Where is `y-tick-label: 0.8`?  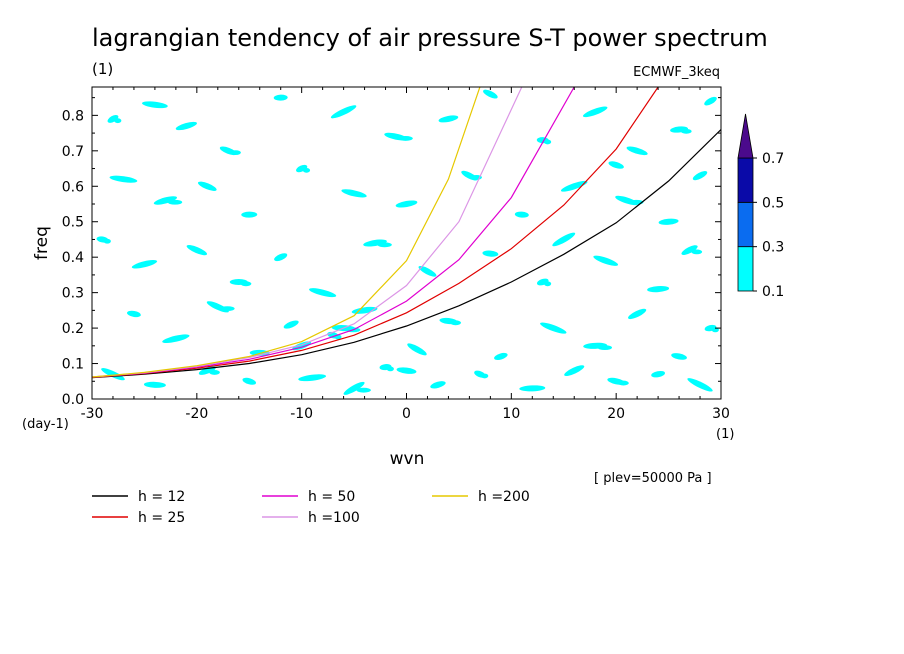
y-tick-label: 0.8 is located at coordinates (73, 116).